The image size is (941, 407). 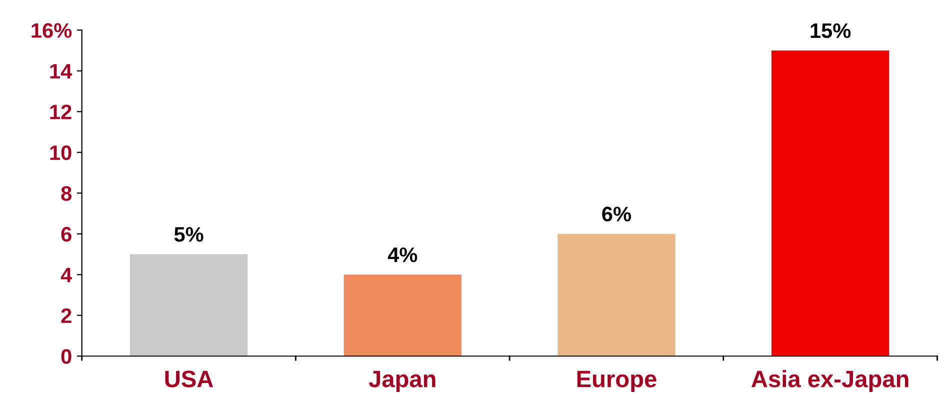 I want to click on x-tick-label: Japan, so click(x=402, y=381).